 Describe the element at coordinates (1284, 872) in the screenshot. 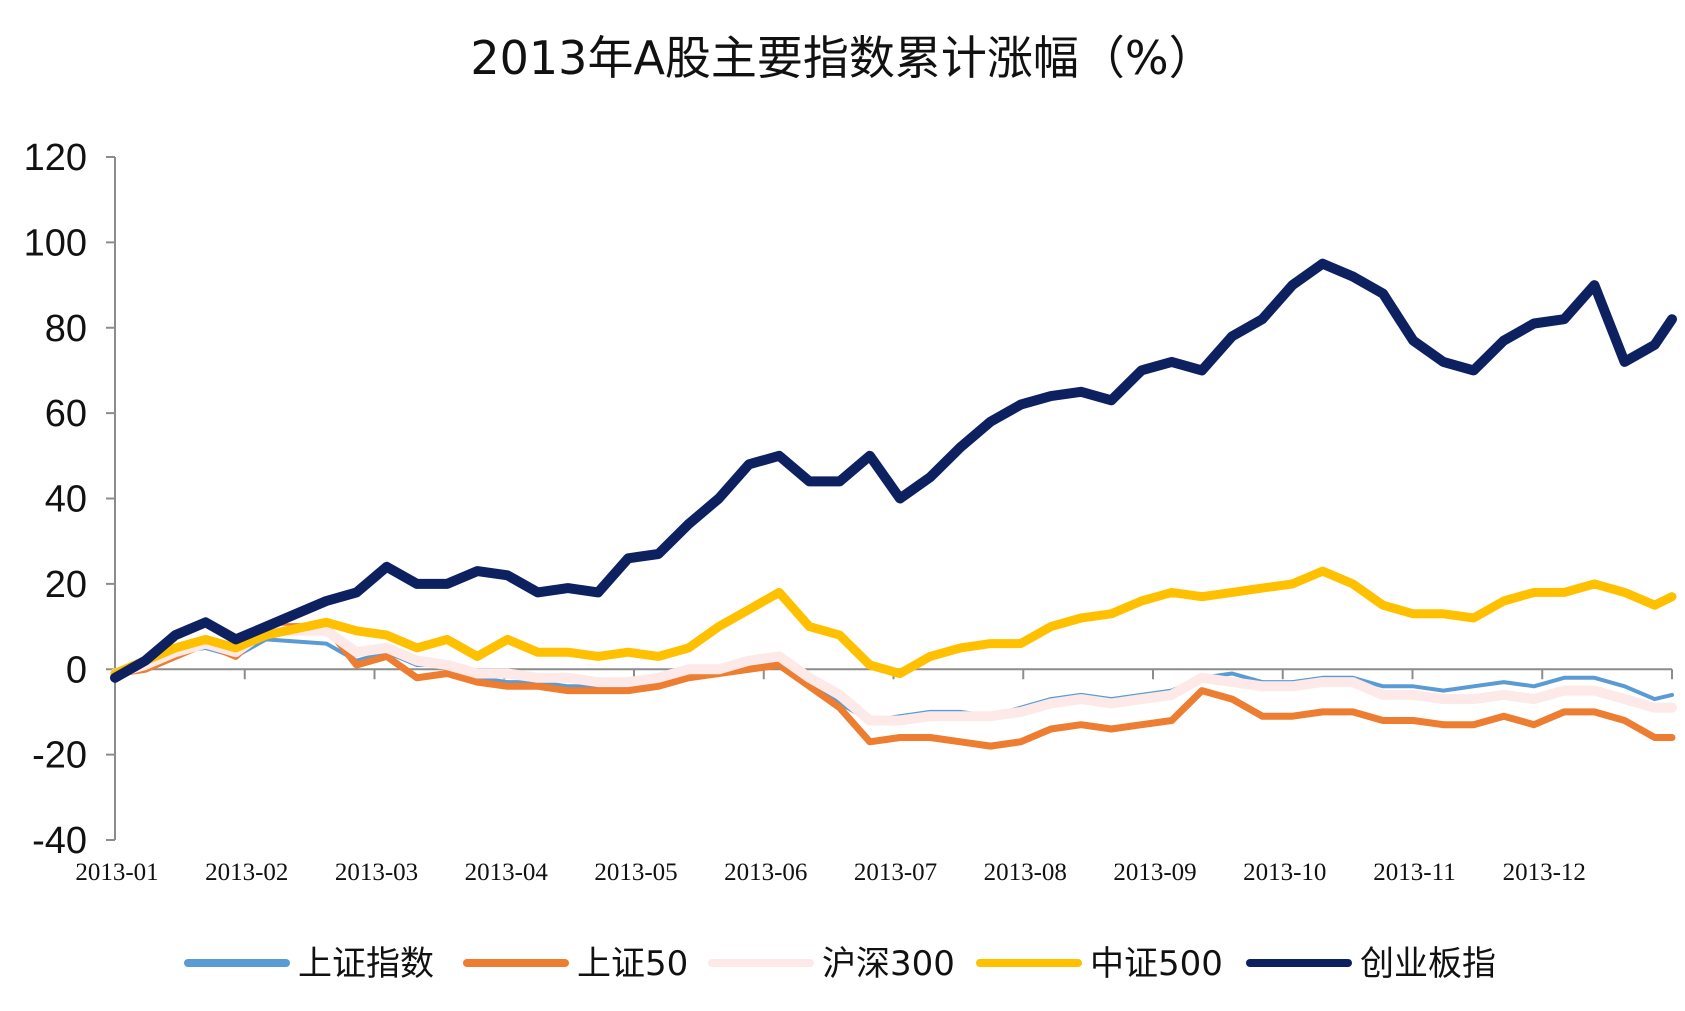

I see `x-tick-label: 2013-10` at that location.